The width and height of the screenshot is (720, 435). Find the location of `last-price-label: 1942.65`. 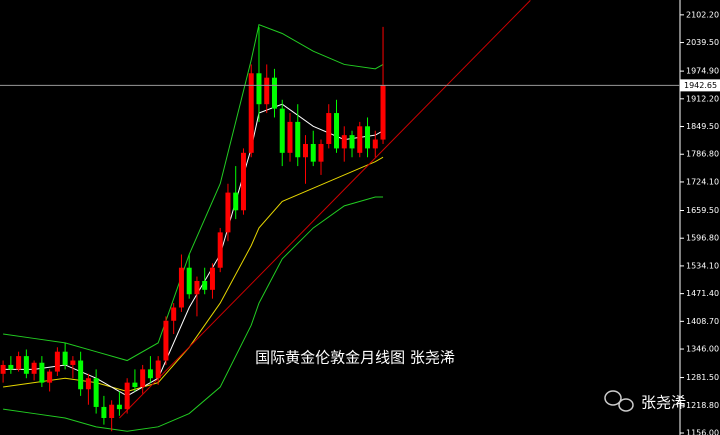

last-price-label: 1942.65 is located at coordinates (700, 85).